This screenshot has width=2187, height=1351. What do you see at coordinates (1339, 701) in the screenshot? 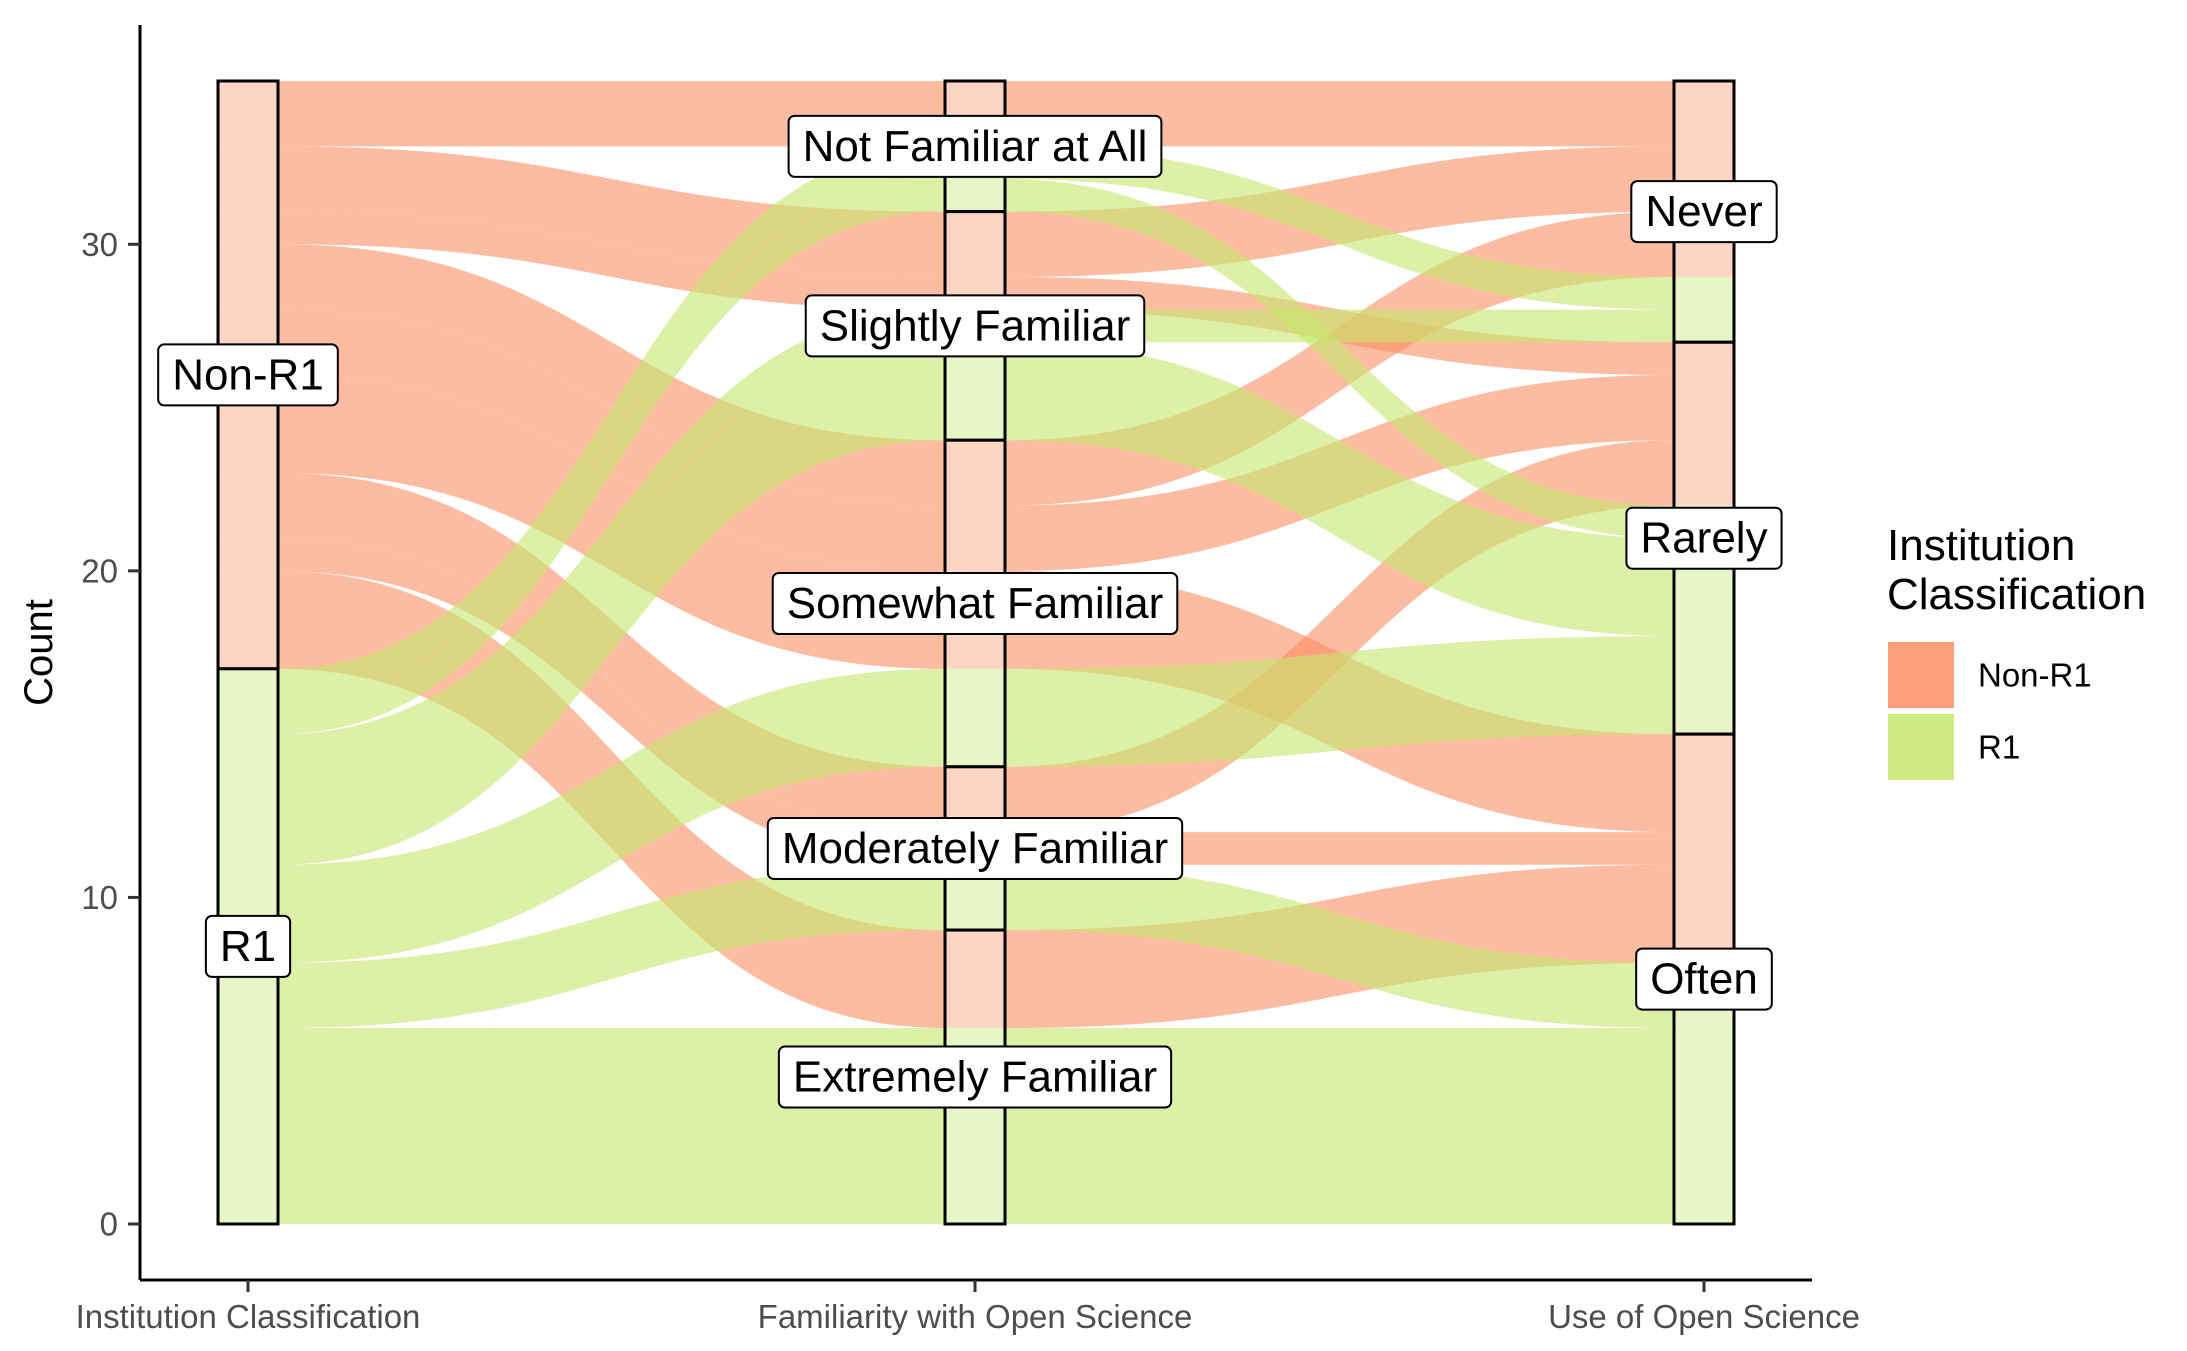
I see `flow-r1-somewhat-familiar-rarely` at bounding box center [1339, 701].